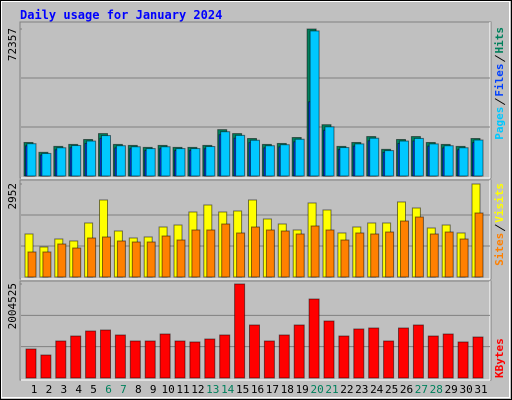  Describe the element at coordinates (391, 389) in the screenshot. I see `x-tick-label: 25` at that location.